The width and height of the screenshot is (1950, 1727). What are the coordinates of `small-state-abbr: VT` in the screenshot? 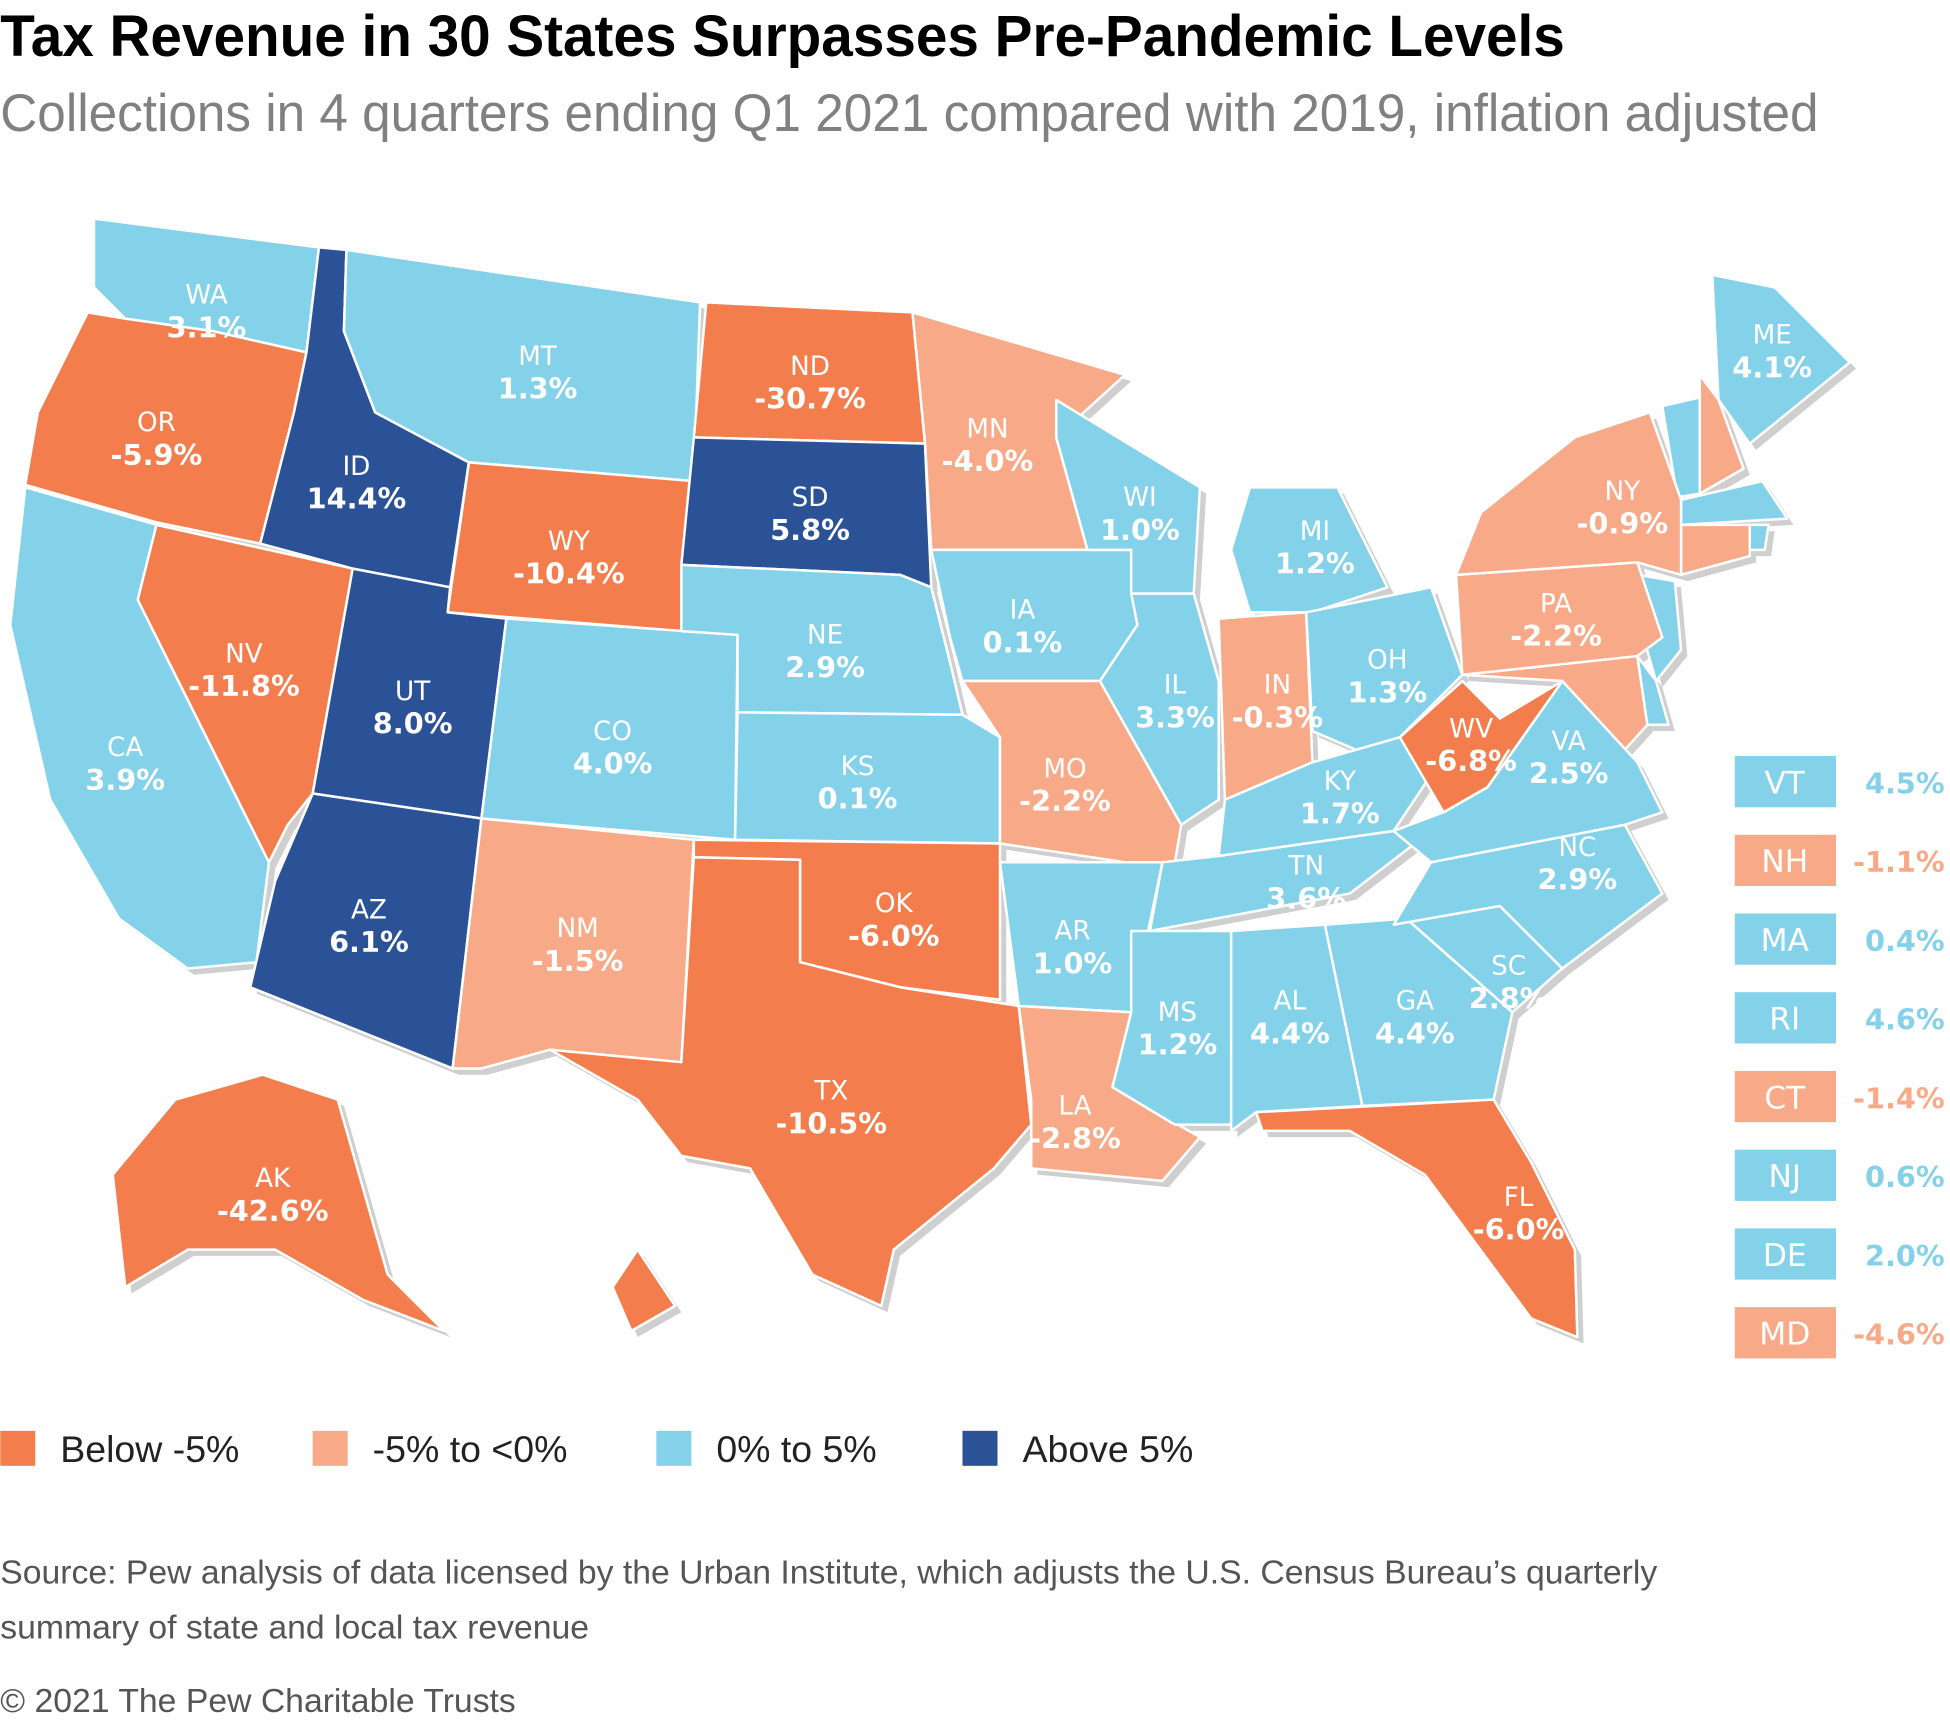 It's located at (1785, 784).